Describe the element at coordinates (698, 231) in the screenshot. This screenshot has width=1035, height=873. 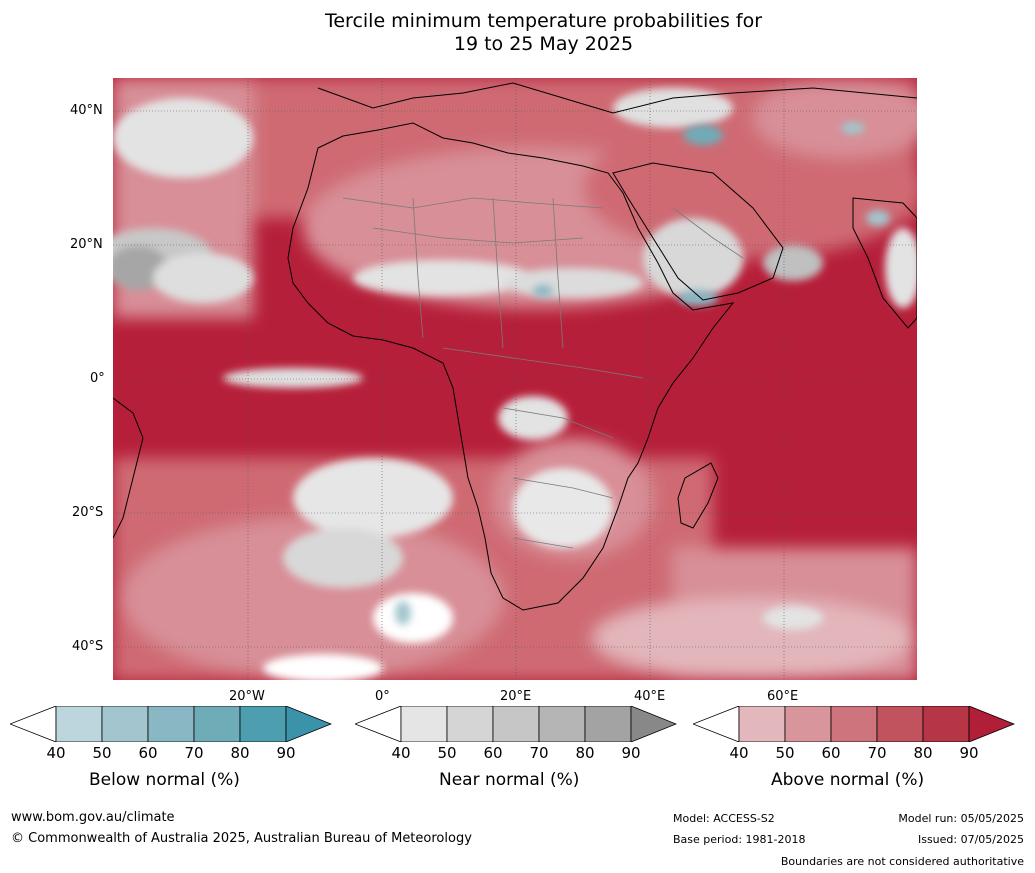
I see `arabia-coastline` at that location.